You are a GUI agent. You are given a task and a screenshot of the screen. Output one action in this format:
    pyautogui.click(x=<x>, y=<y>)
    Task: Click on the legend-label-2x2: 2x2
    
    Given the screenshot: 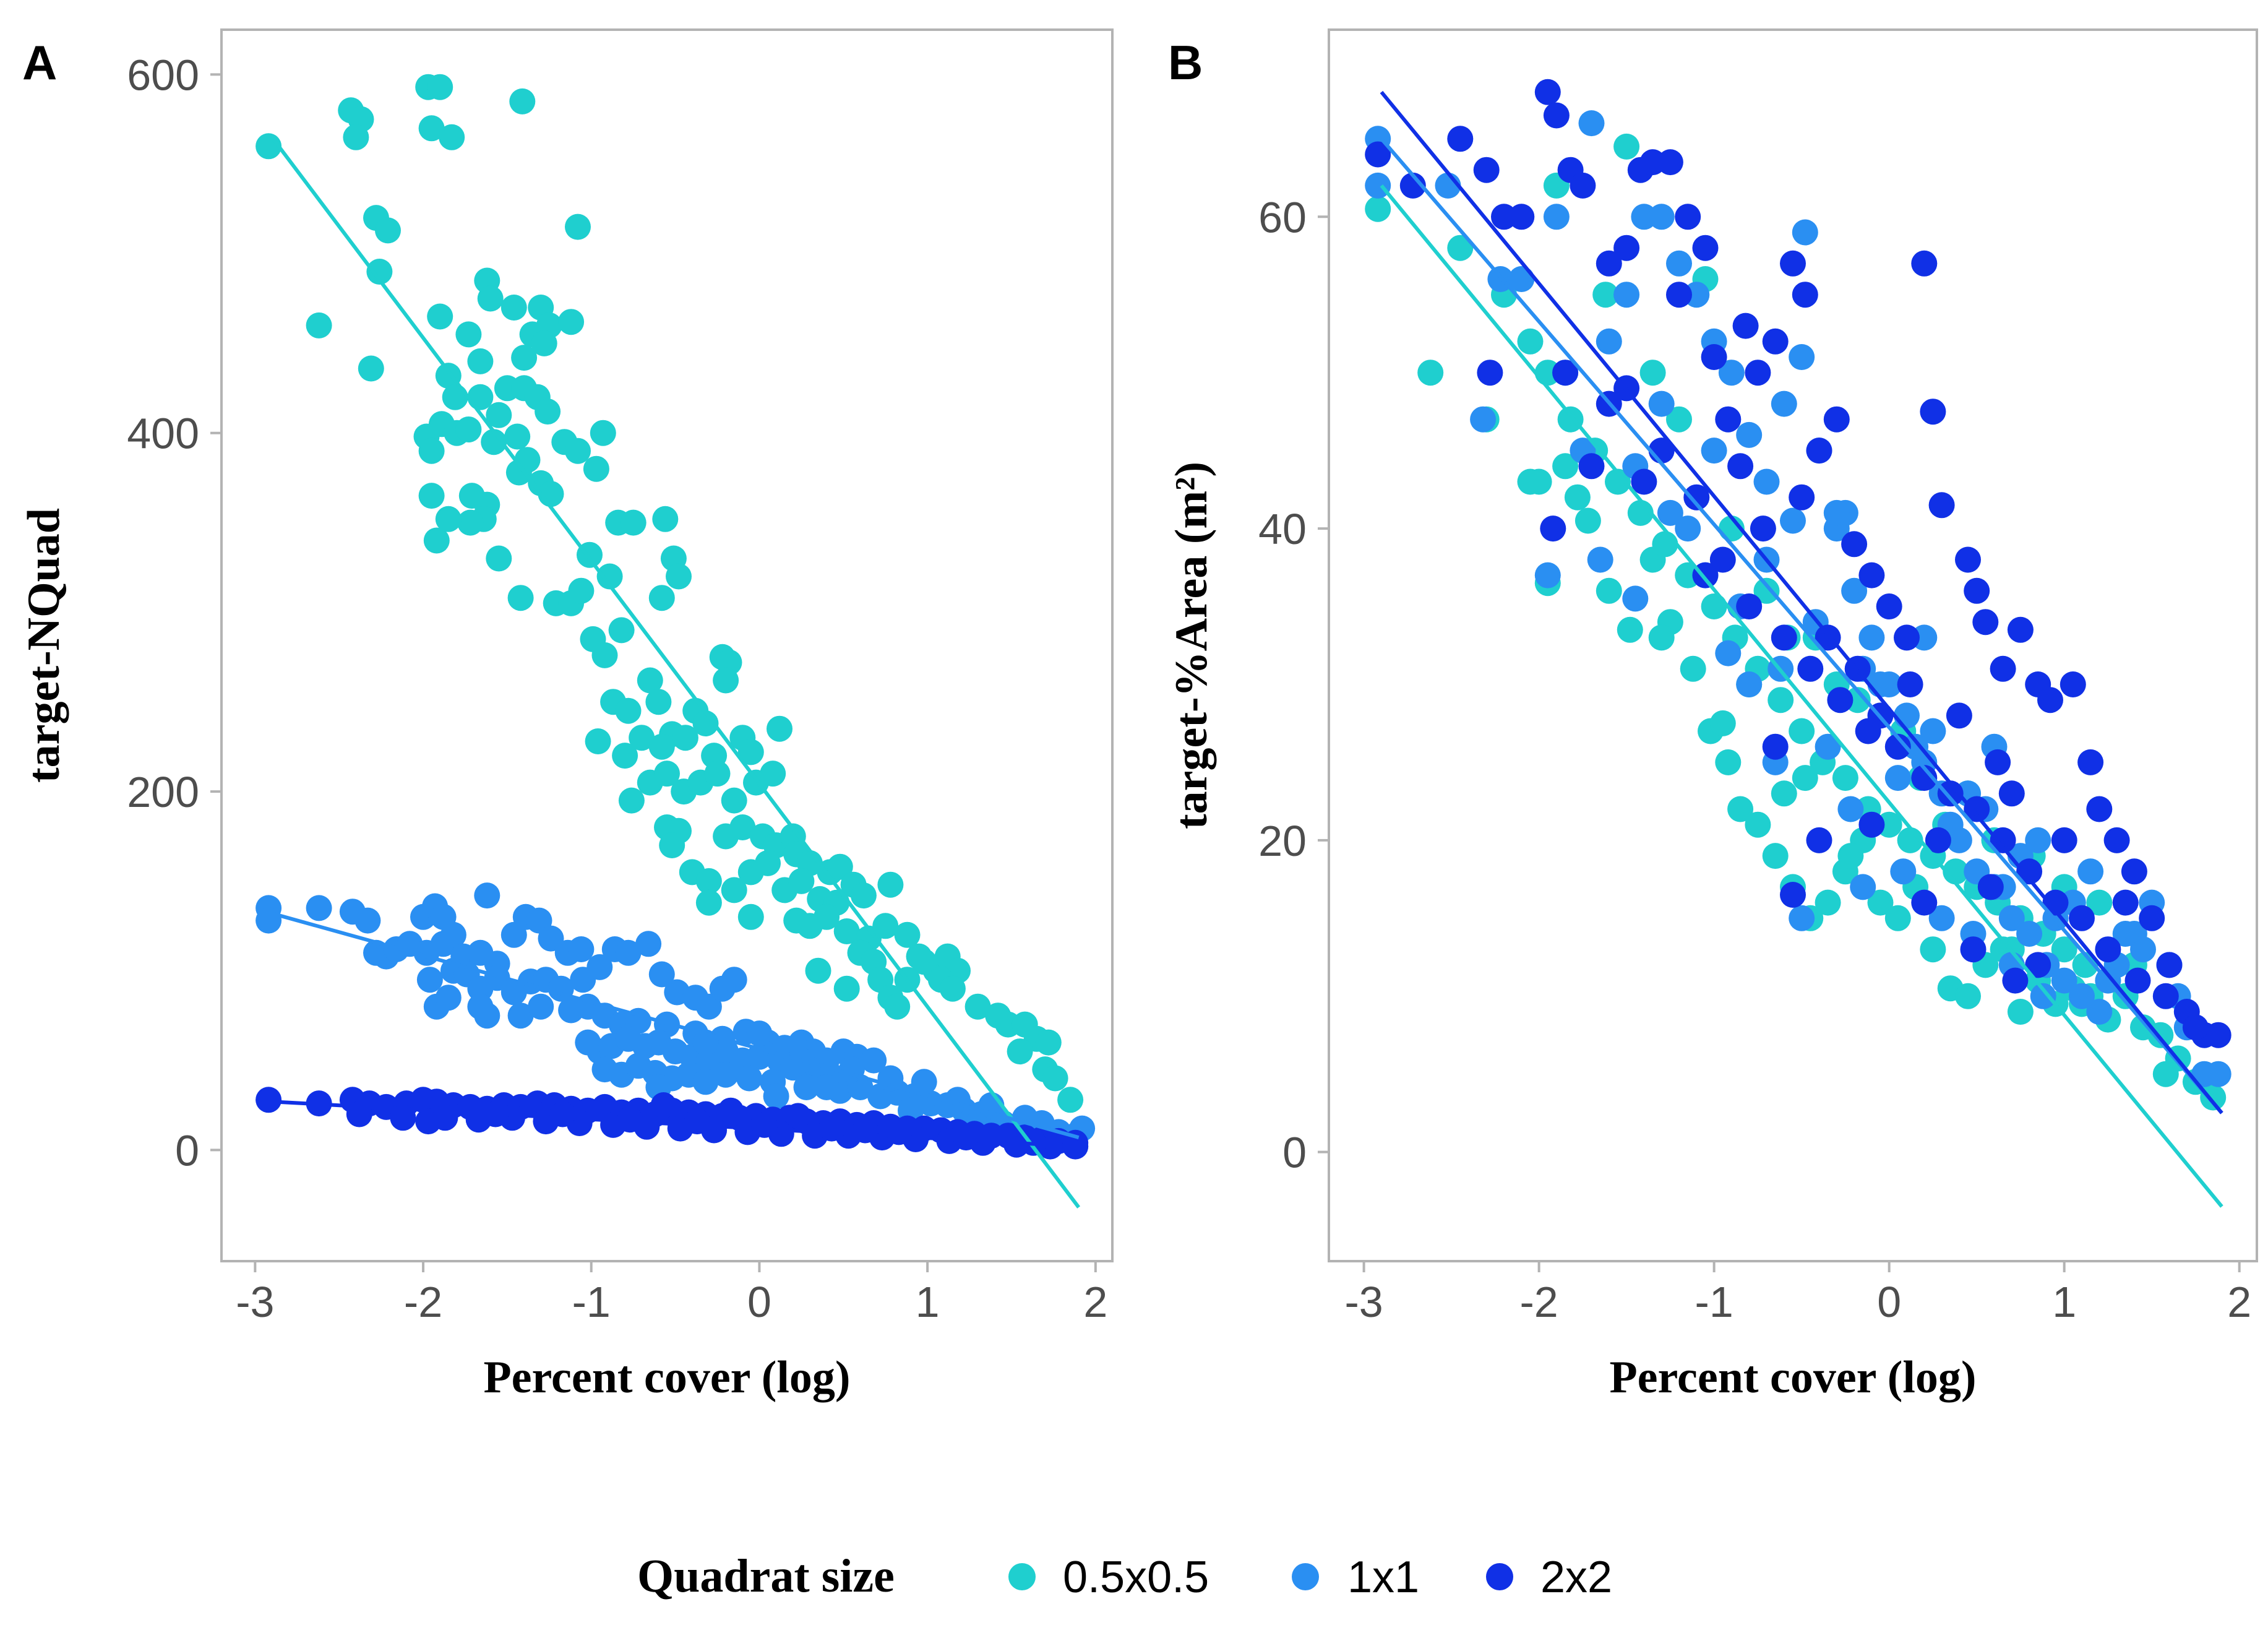 What is the action you would take?
    pyautogui.click(x=1576, y=1577)
    